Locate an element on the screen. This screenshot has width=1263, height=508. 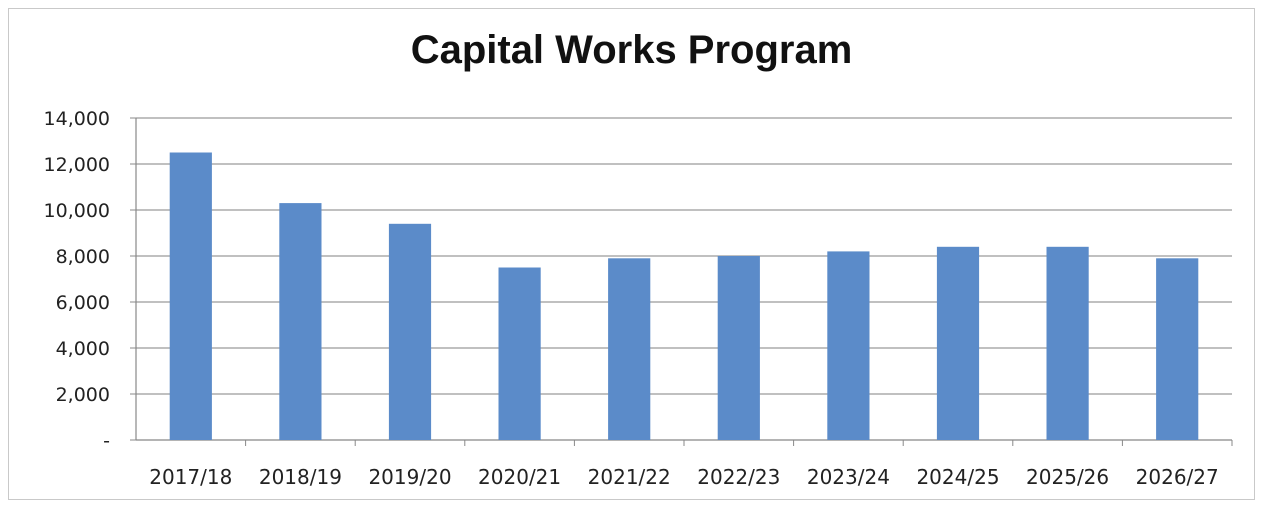
x-tick-label: 2025/26 is located at coordinates (1067, 477).